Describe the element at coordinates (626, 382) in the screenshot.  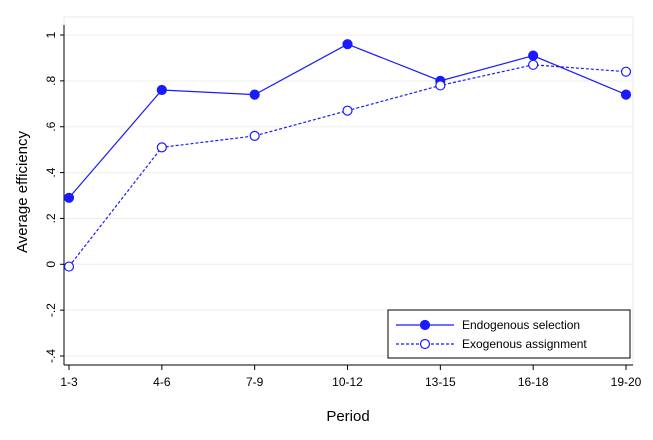
I see `x-tick-label: 19-20` at that location.